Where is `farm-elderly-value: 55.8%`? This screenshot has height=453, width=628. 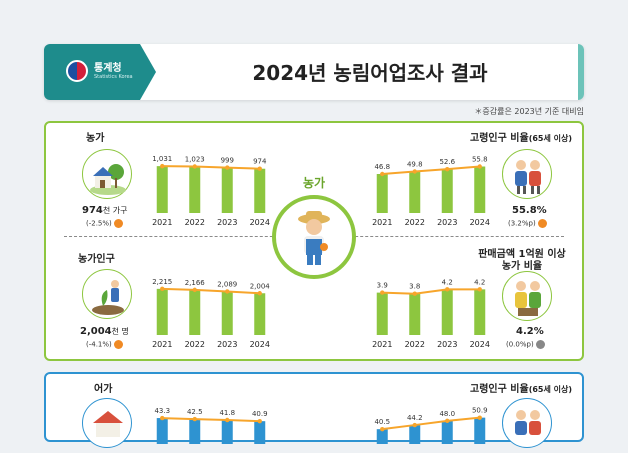
farm-elderly-value: 55.8% is located at coordinates (529, 210).